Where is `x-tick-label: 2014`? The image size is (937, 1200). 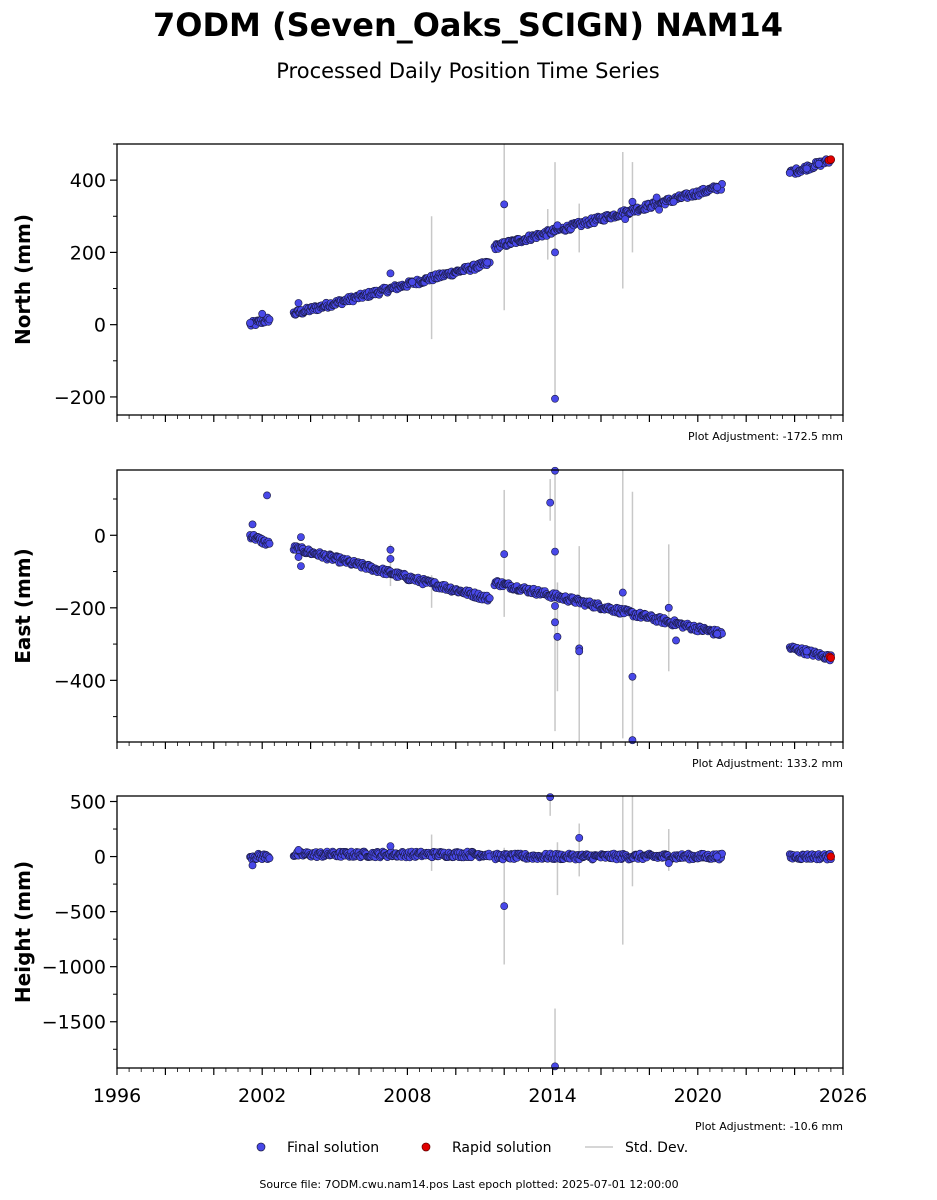 x-tick-label: 2014 is located at coordinates (552, 1096).